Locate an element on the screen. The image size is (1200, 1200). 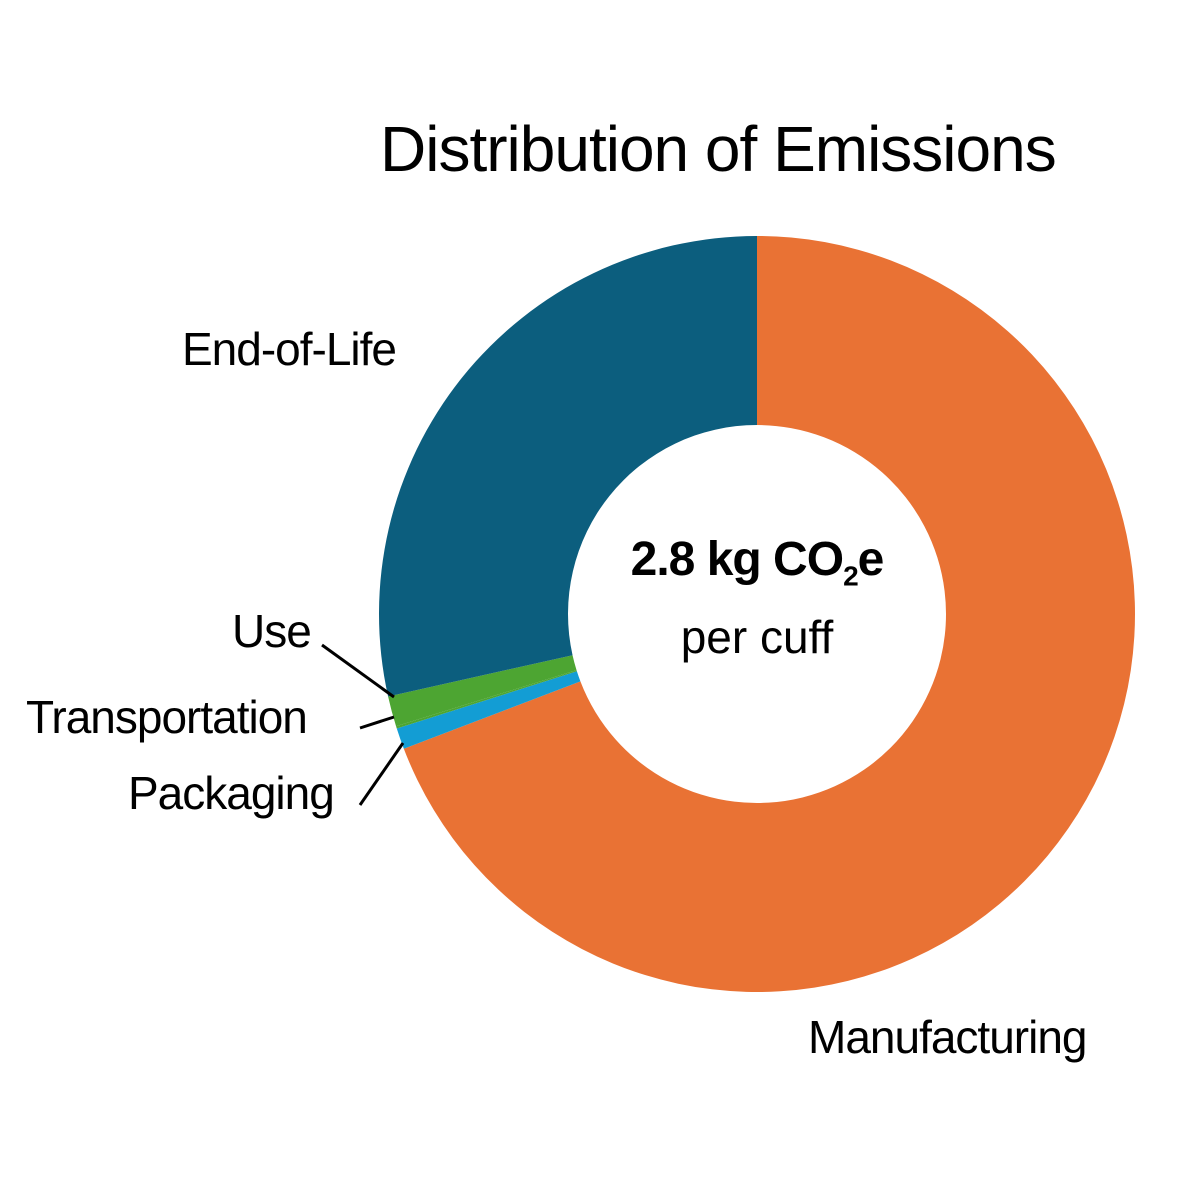
center-value: 2.8 kg CO is located at coordinates (737, 559).